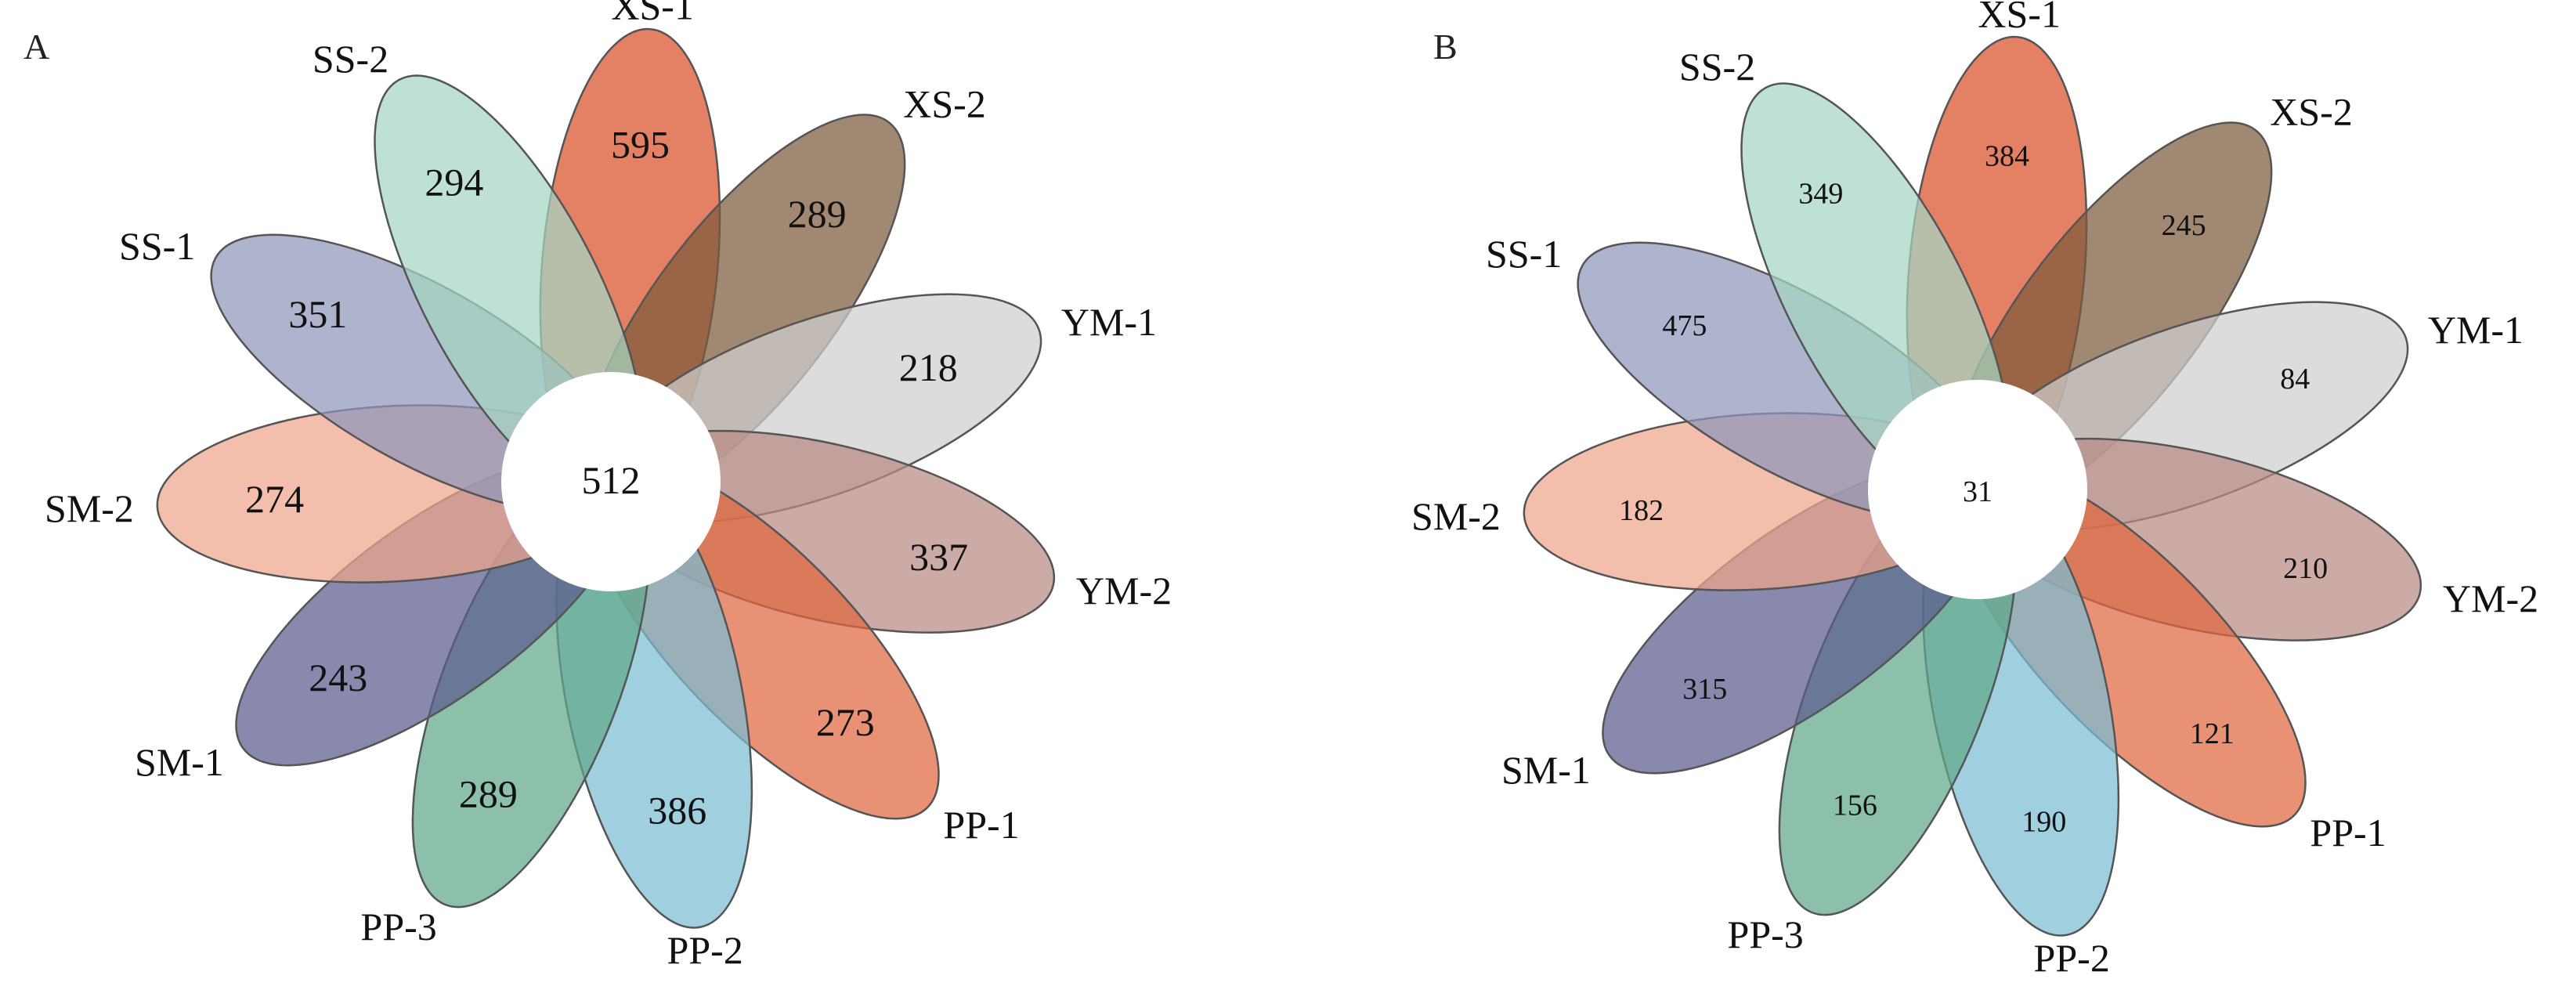 This screenshot has width=2576, height=1008. I want to click on shared-count: 512, so click(611, 480).